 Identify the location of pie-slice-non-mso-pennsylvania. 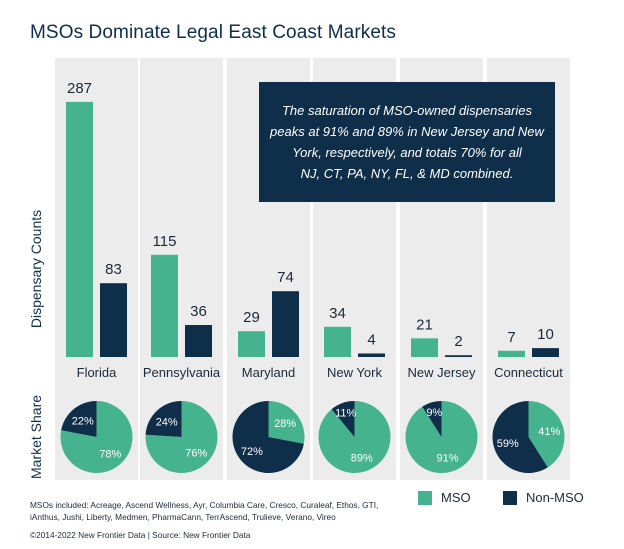
(163, 419).